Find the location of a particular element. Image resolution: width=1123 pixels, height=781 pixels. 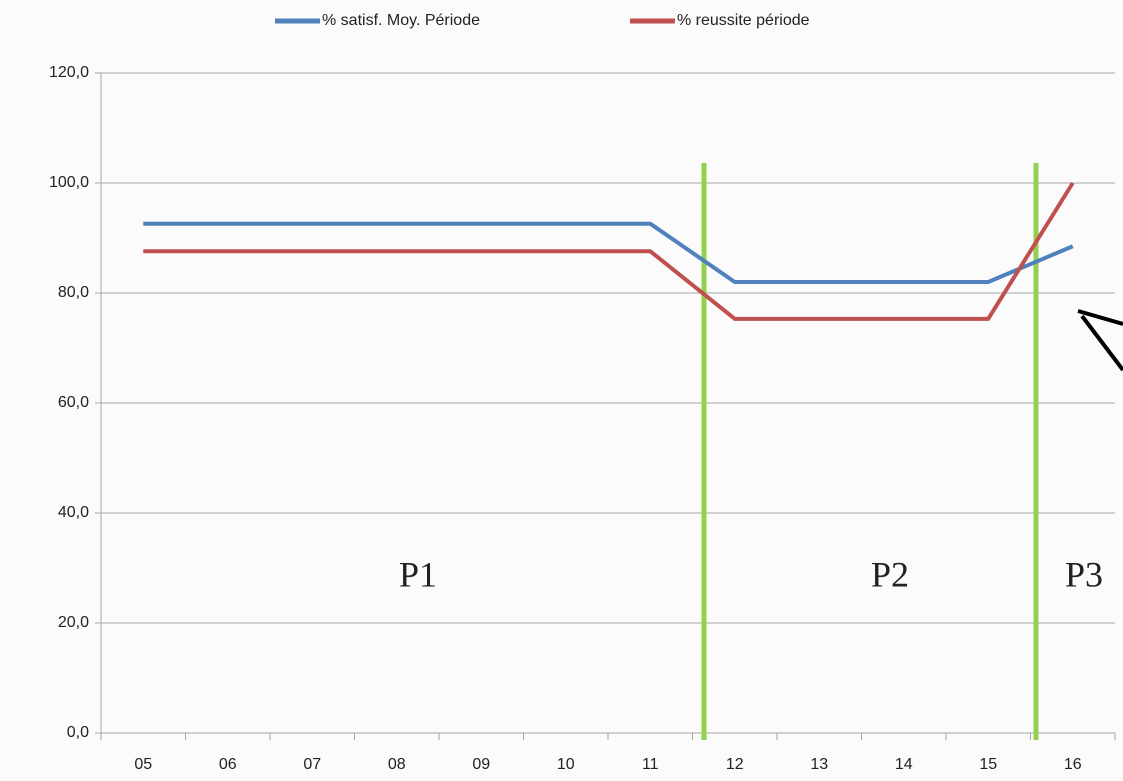

annotation: P2 is located at coordinates (890, 574).